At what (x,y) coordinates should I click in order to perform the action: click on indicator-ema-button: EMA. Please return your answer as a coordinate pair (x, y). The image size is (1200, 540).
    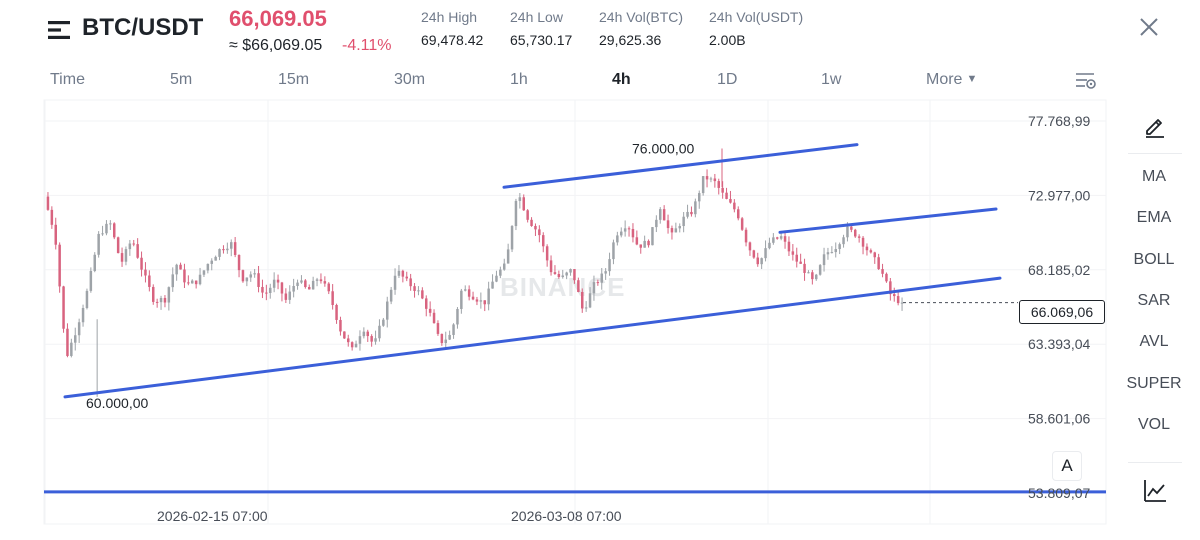
    Looking at the image, I should click on (1154, 217).